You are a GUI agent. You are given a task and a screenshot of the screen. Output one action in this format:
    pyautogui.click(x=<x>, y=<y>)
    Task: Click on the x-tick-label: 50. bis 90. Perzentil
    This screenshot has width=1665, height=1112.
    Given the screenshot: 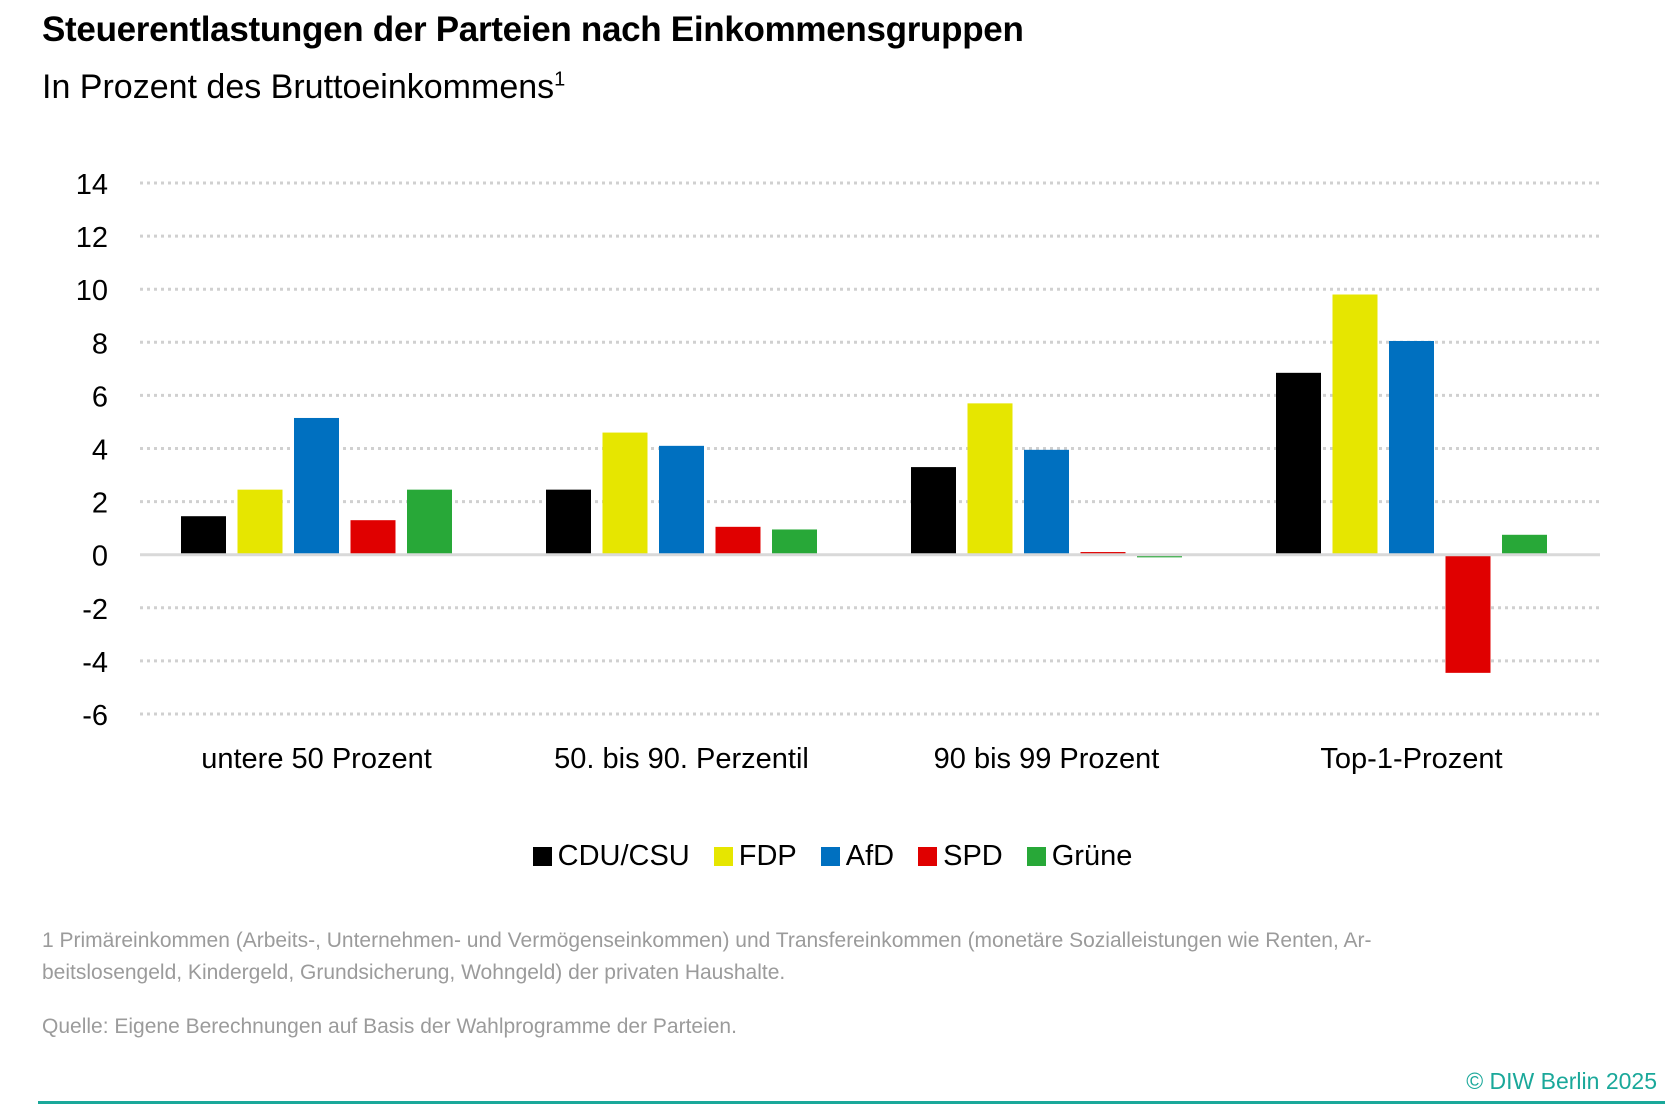 What is the action you would take?
    pyautogui.click(x=681, y=759)
    